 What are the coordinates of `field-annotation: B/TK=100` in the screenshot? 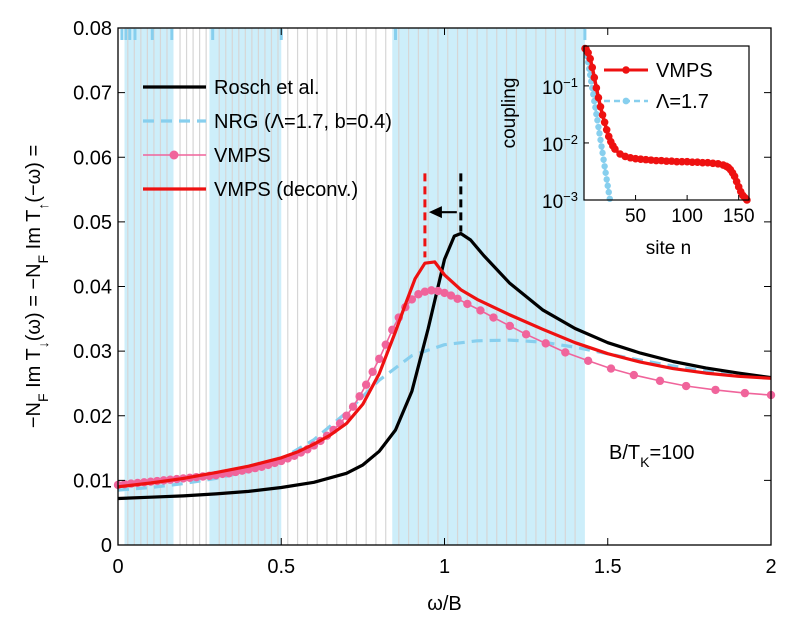 It's located at (652, 456).